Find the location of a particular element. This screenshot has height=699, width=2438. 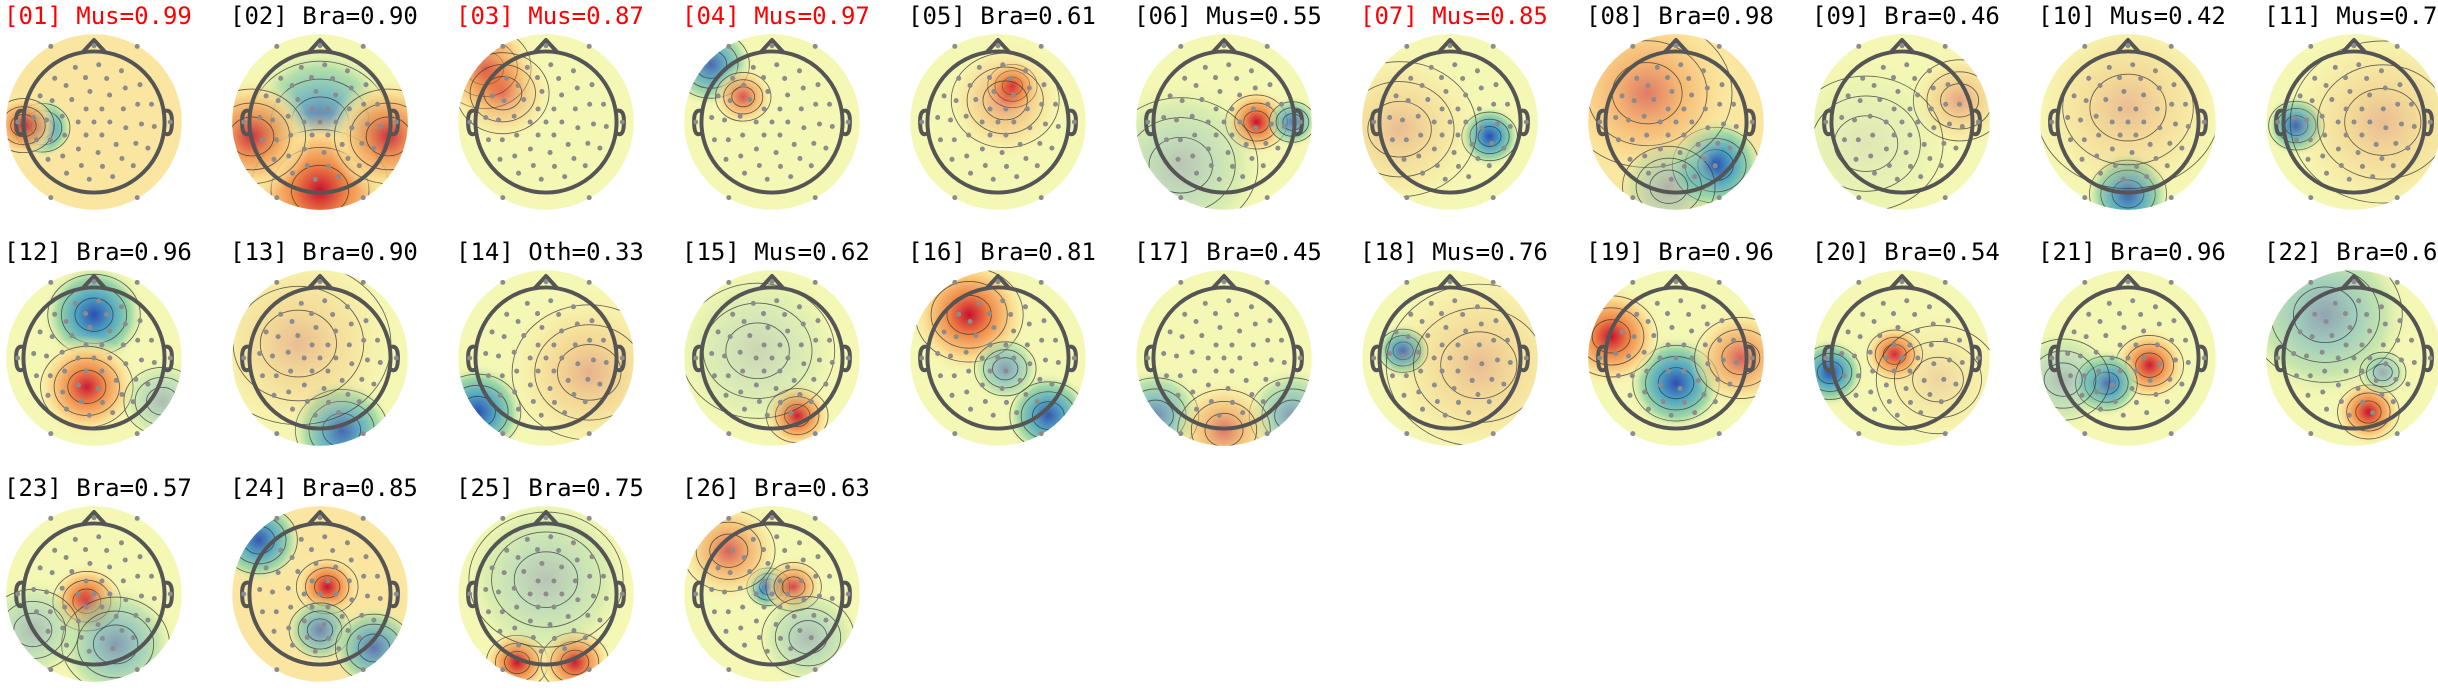

component-index: [08] is located at coordinates (1615, 16).